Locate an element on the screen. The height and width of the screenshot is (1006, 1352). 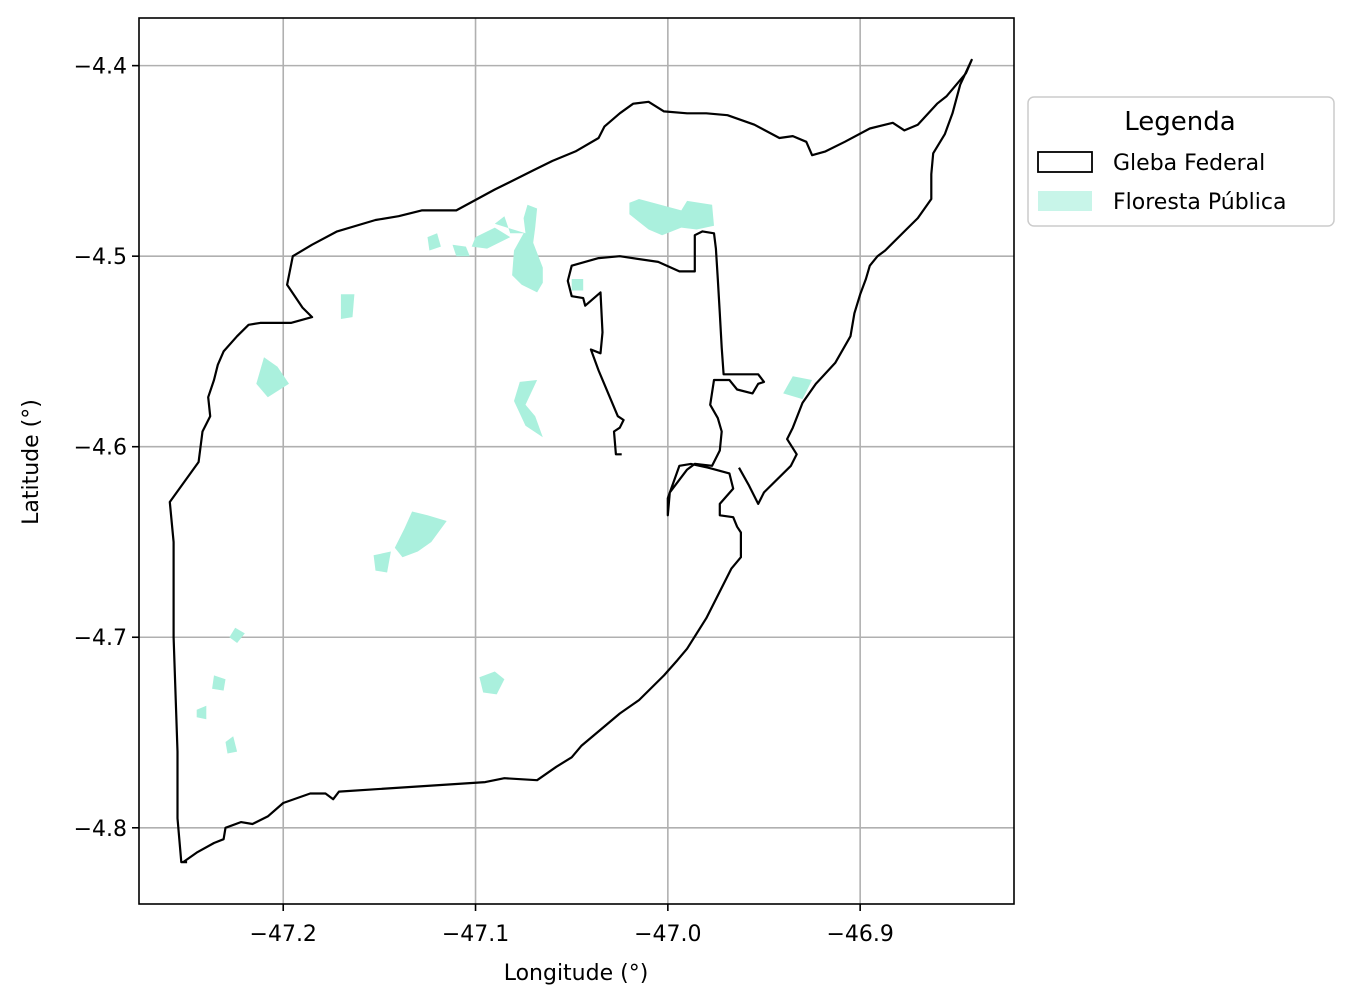
legend-title: Legenda is located at coordinates (1179, 122).